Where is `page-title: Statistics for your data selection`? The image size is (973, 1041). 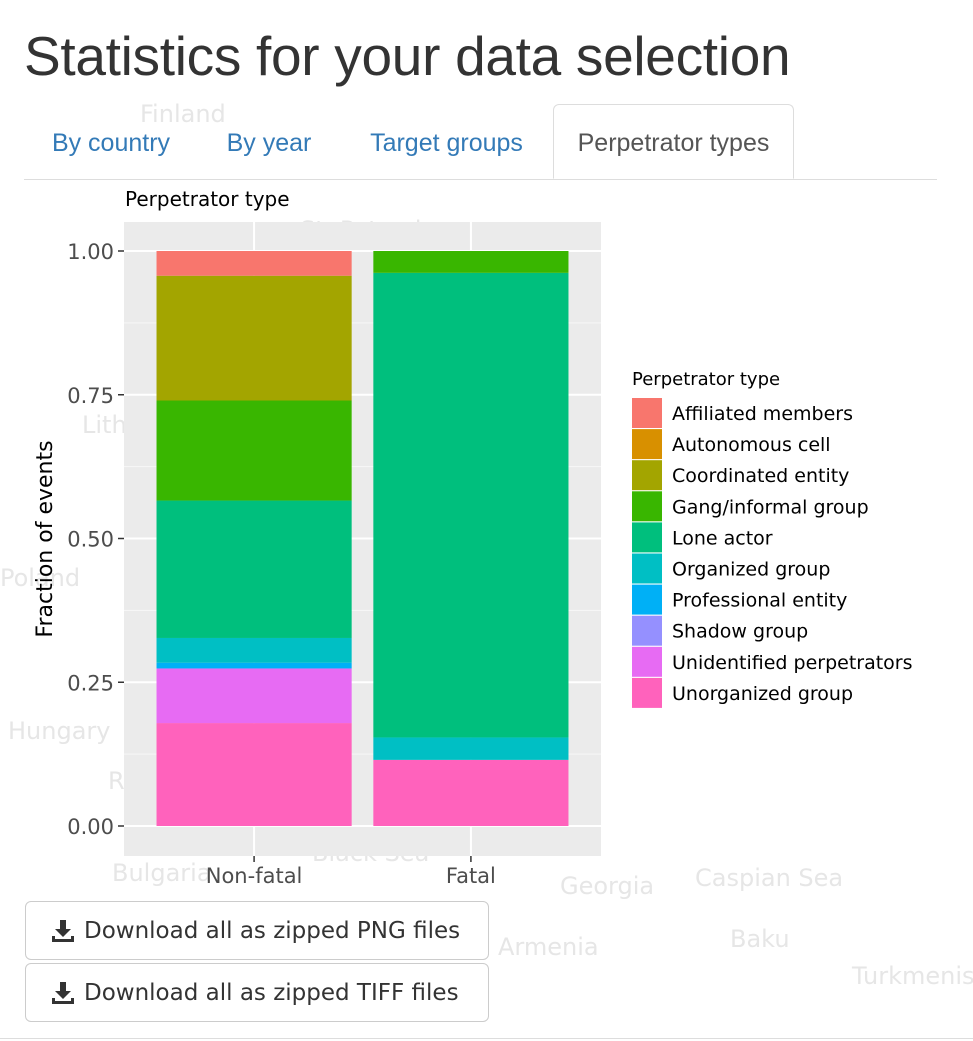 page-title: Statistics for your data selection is located at coordinates (407, 56).